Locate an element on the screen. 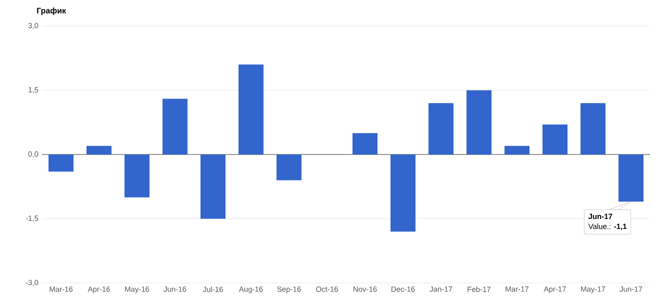 The height and width of the screenshot is (305, 665). chart-title: График is located at coordinates (51, 11).